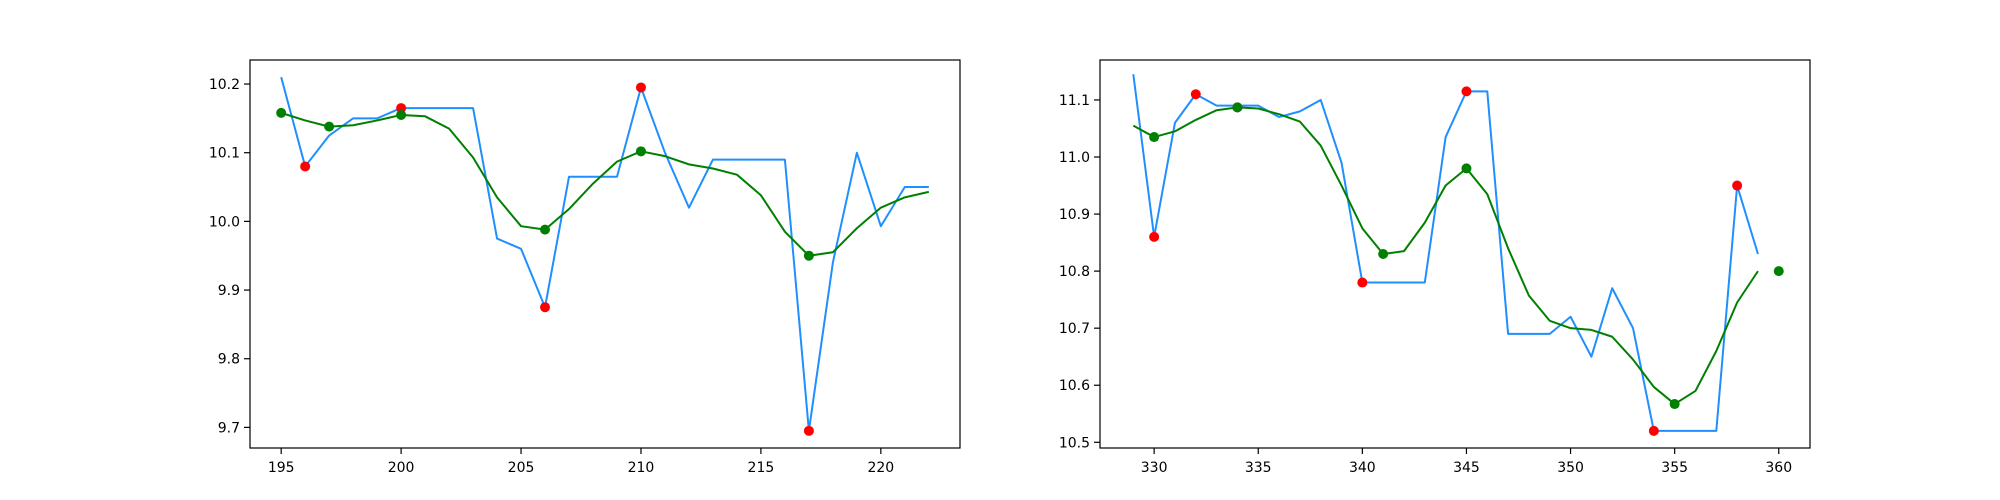  Describe the element at coordinates (1074, 158) in the screenshot. I see `y-tick-label: 11.0` at that location.